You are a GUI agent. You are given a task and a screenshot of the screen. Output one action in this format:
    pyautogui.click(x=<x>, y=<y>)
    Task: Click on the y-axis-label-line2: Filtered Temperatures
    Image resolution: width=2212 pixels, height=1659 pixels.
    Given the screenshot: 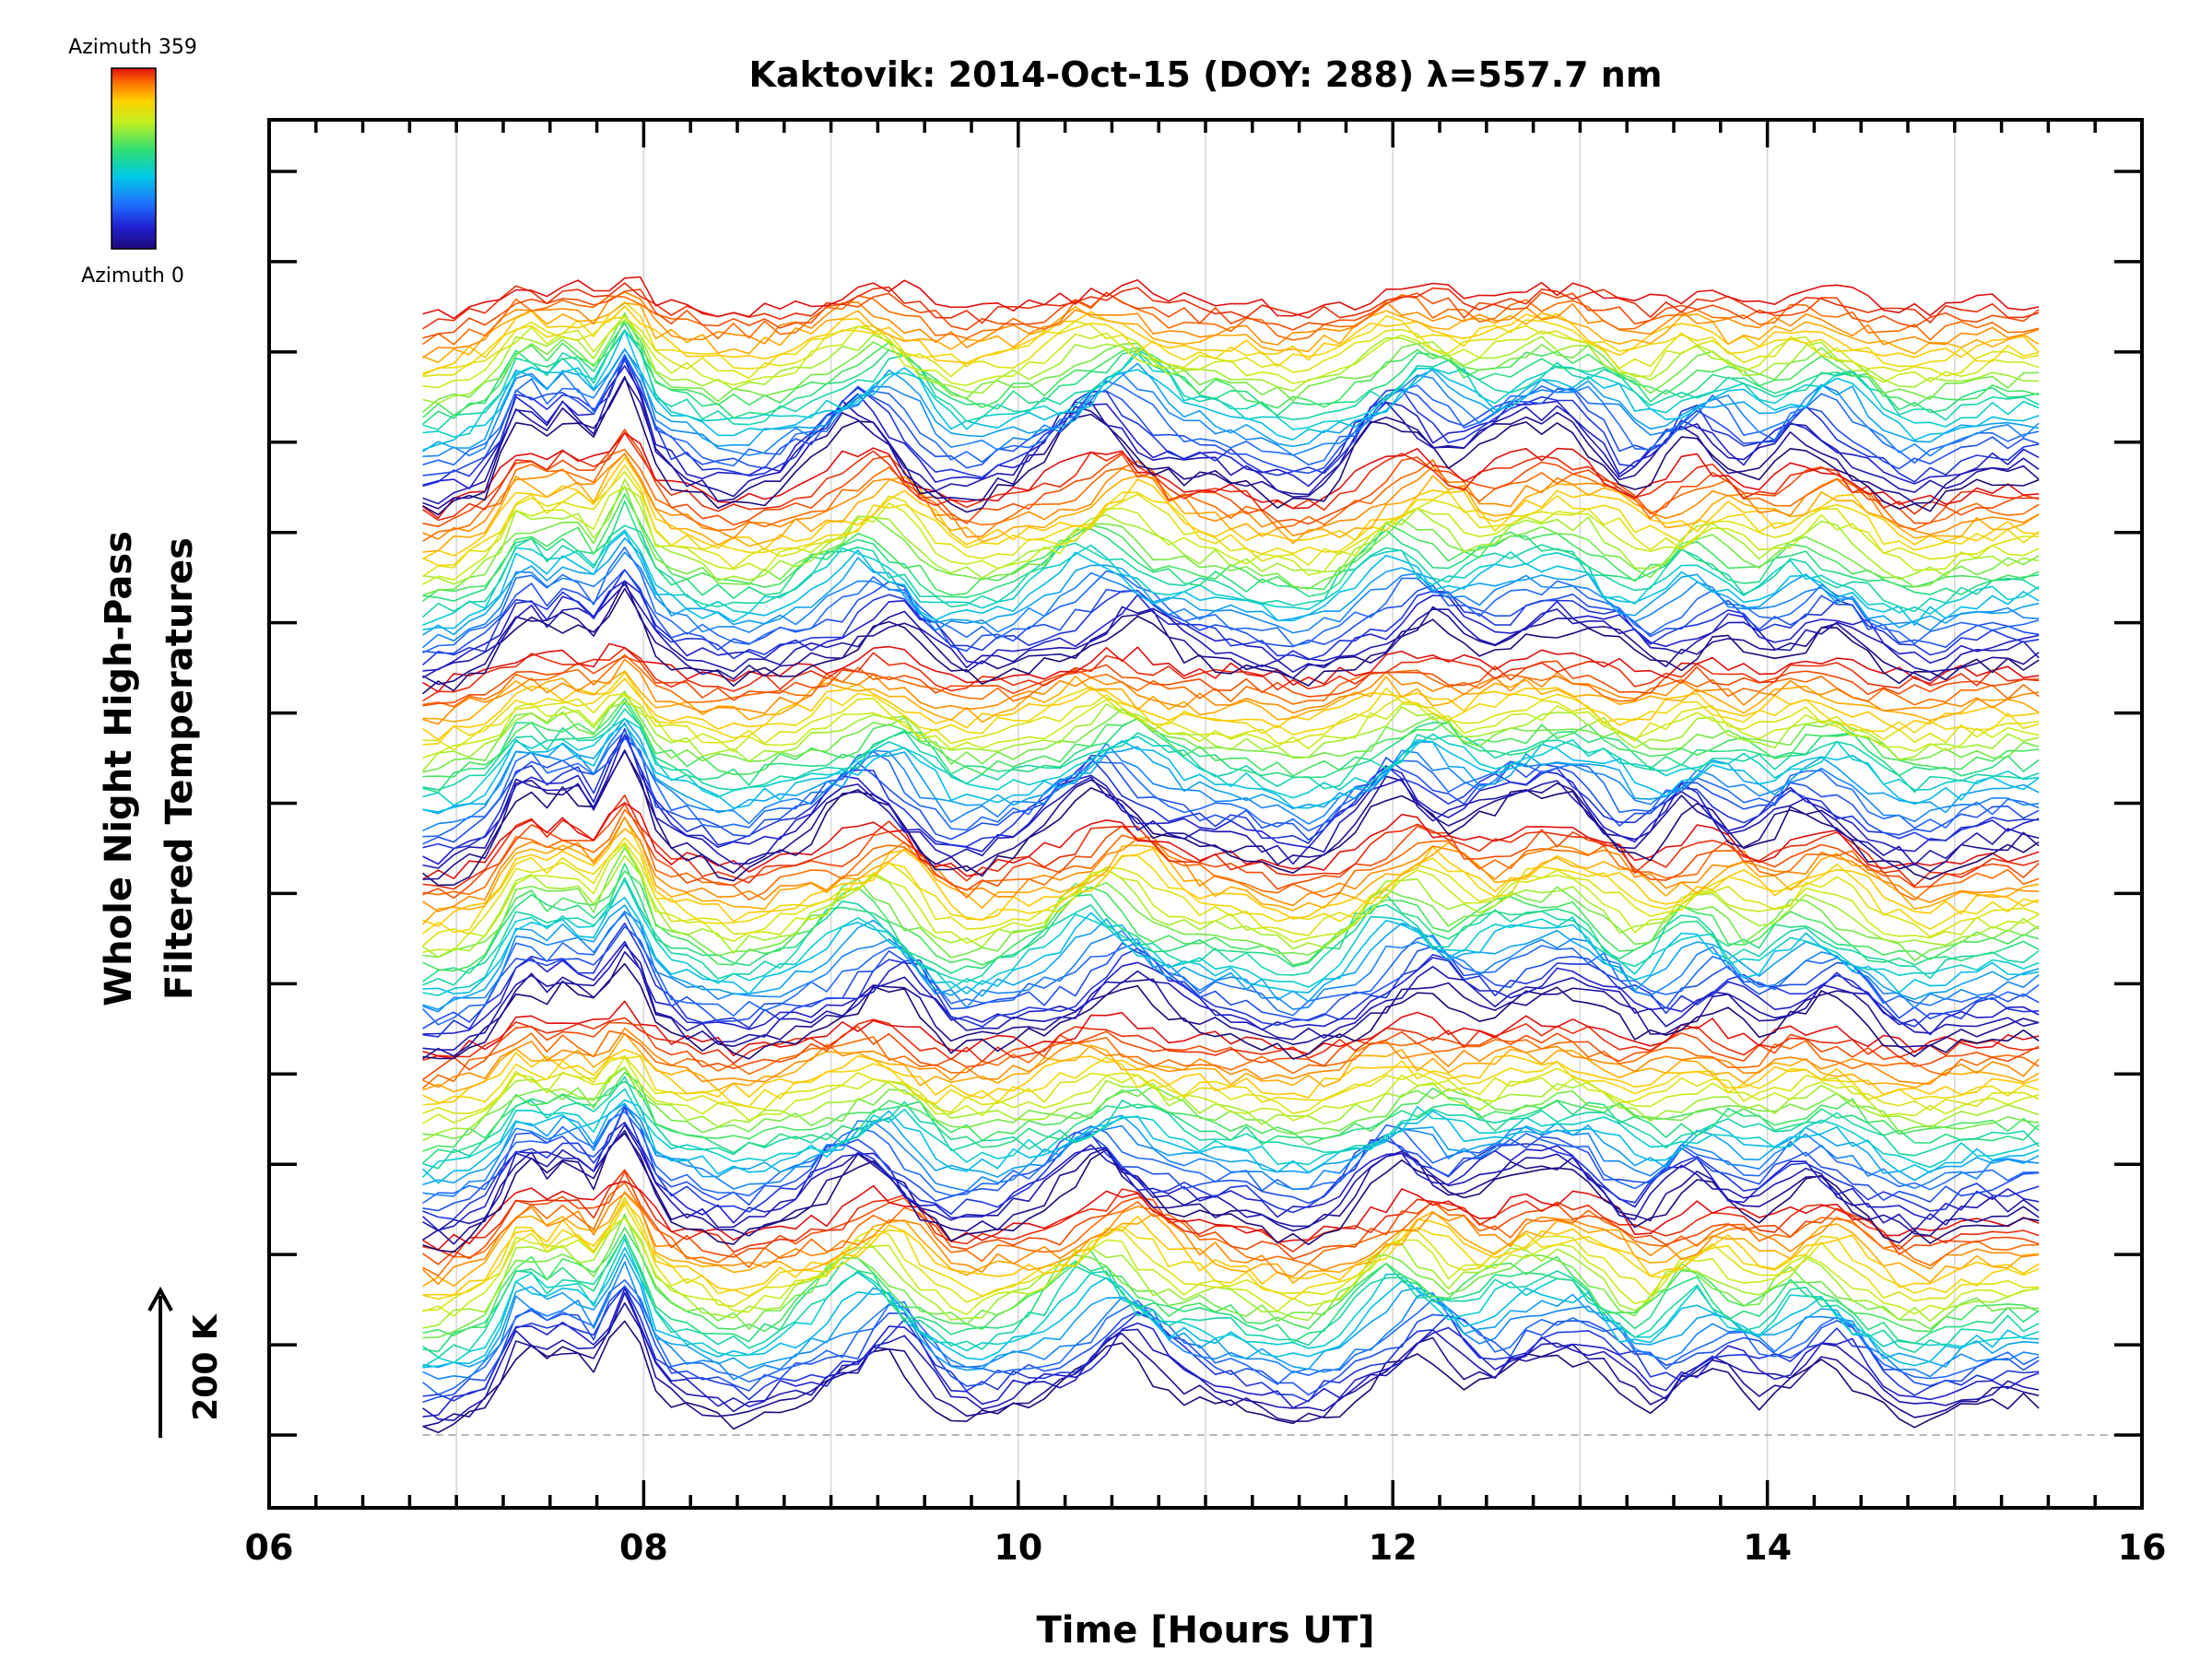 What is the action you would take?
    pyautogui.click(x=180, y=768)
    